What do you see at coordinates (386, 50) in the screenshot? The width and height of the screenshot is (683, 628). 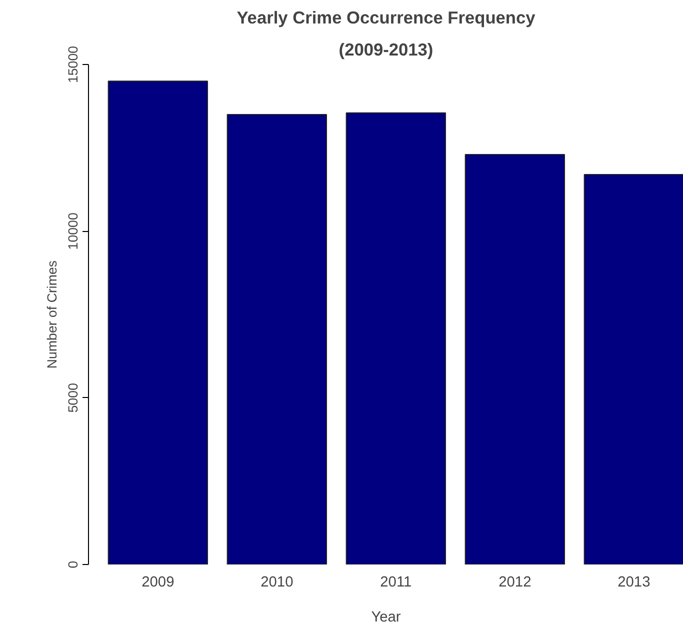 I see `chart-subtitle: (2009-2013)` at bounding box center [386, 50].